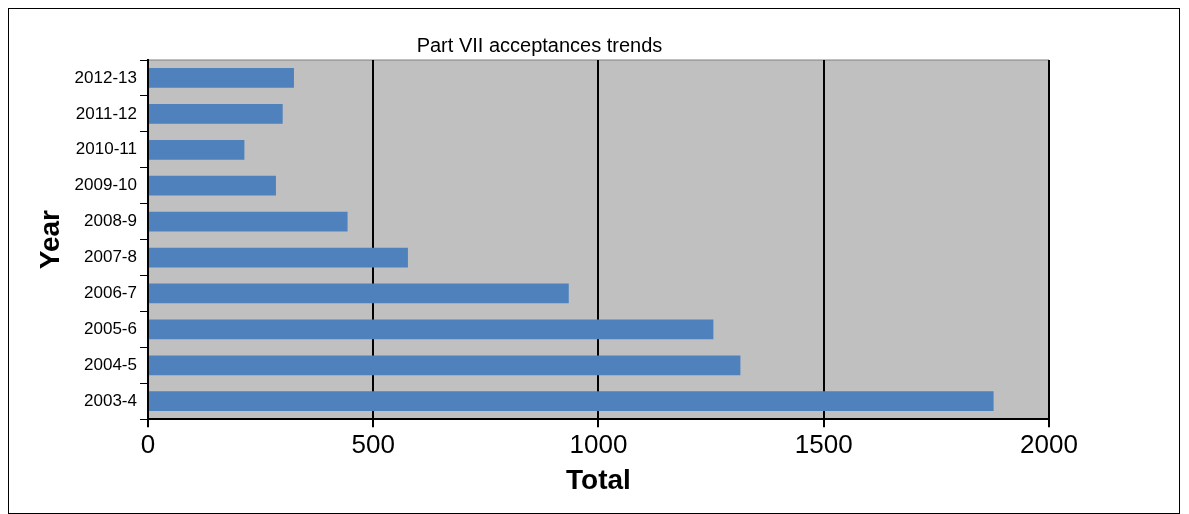 The height and width of the screenshot is (514, 1189). Describe the element at coordinates (106, 113) in the screenshot. I see `y-tick-label: 2011-12` at that location.